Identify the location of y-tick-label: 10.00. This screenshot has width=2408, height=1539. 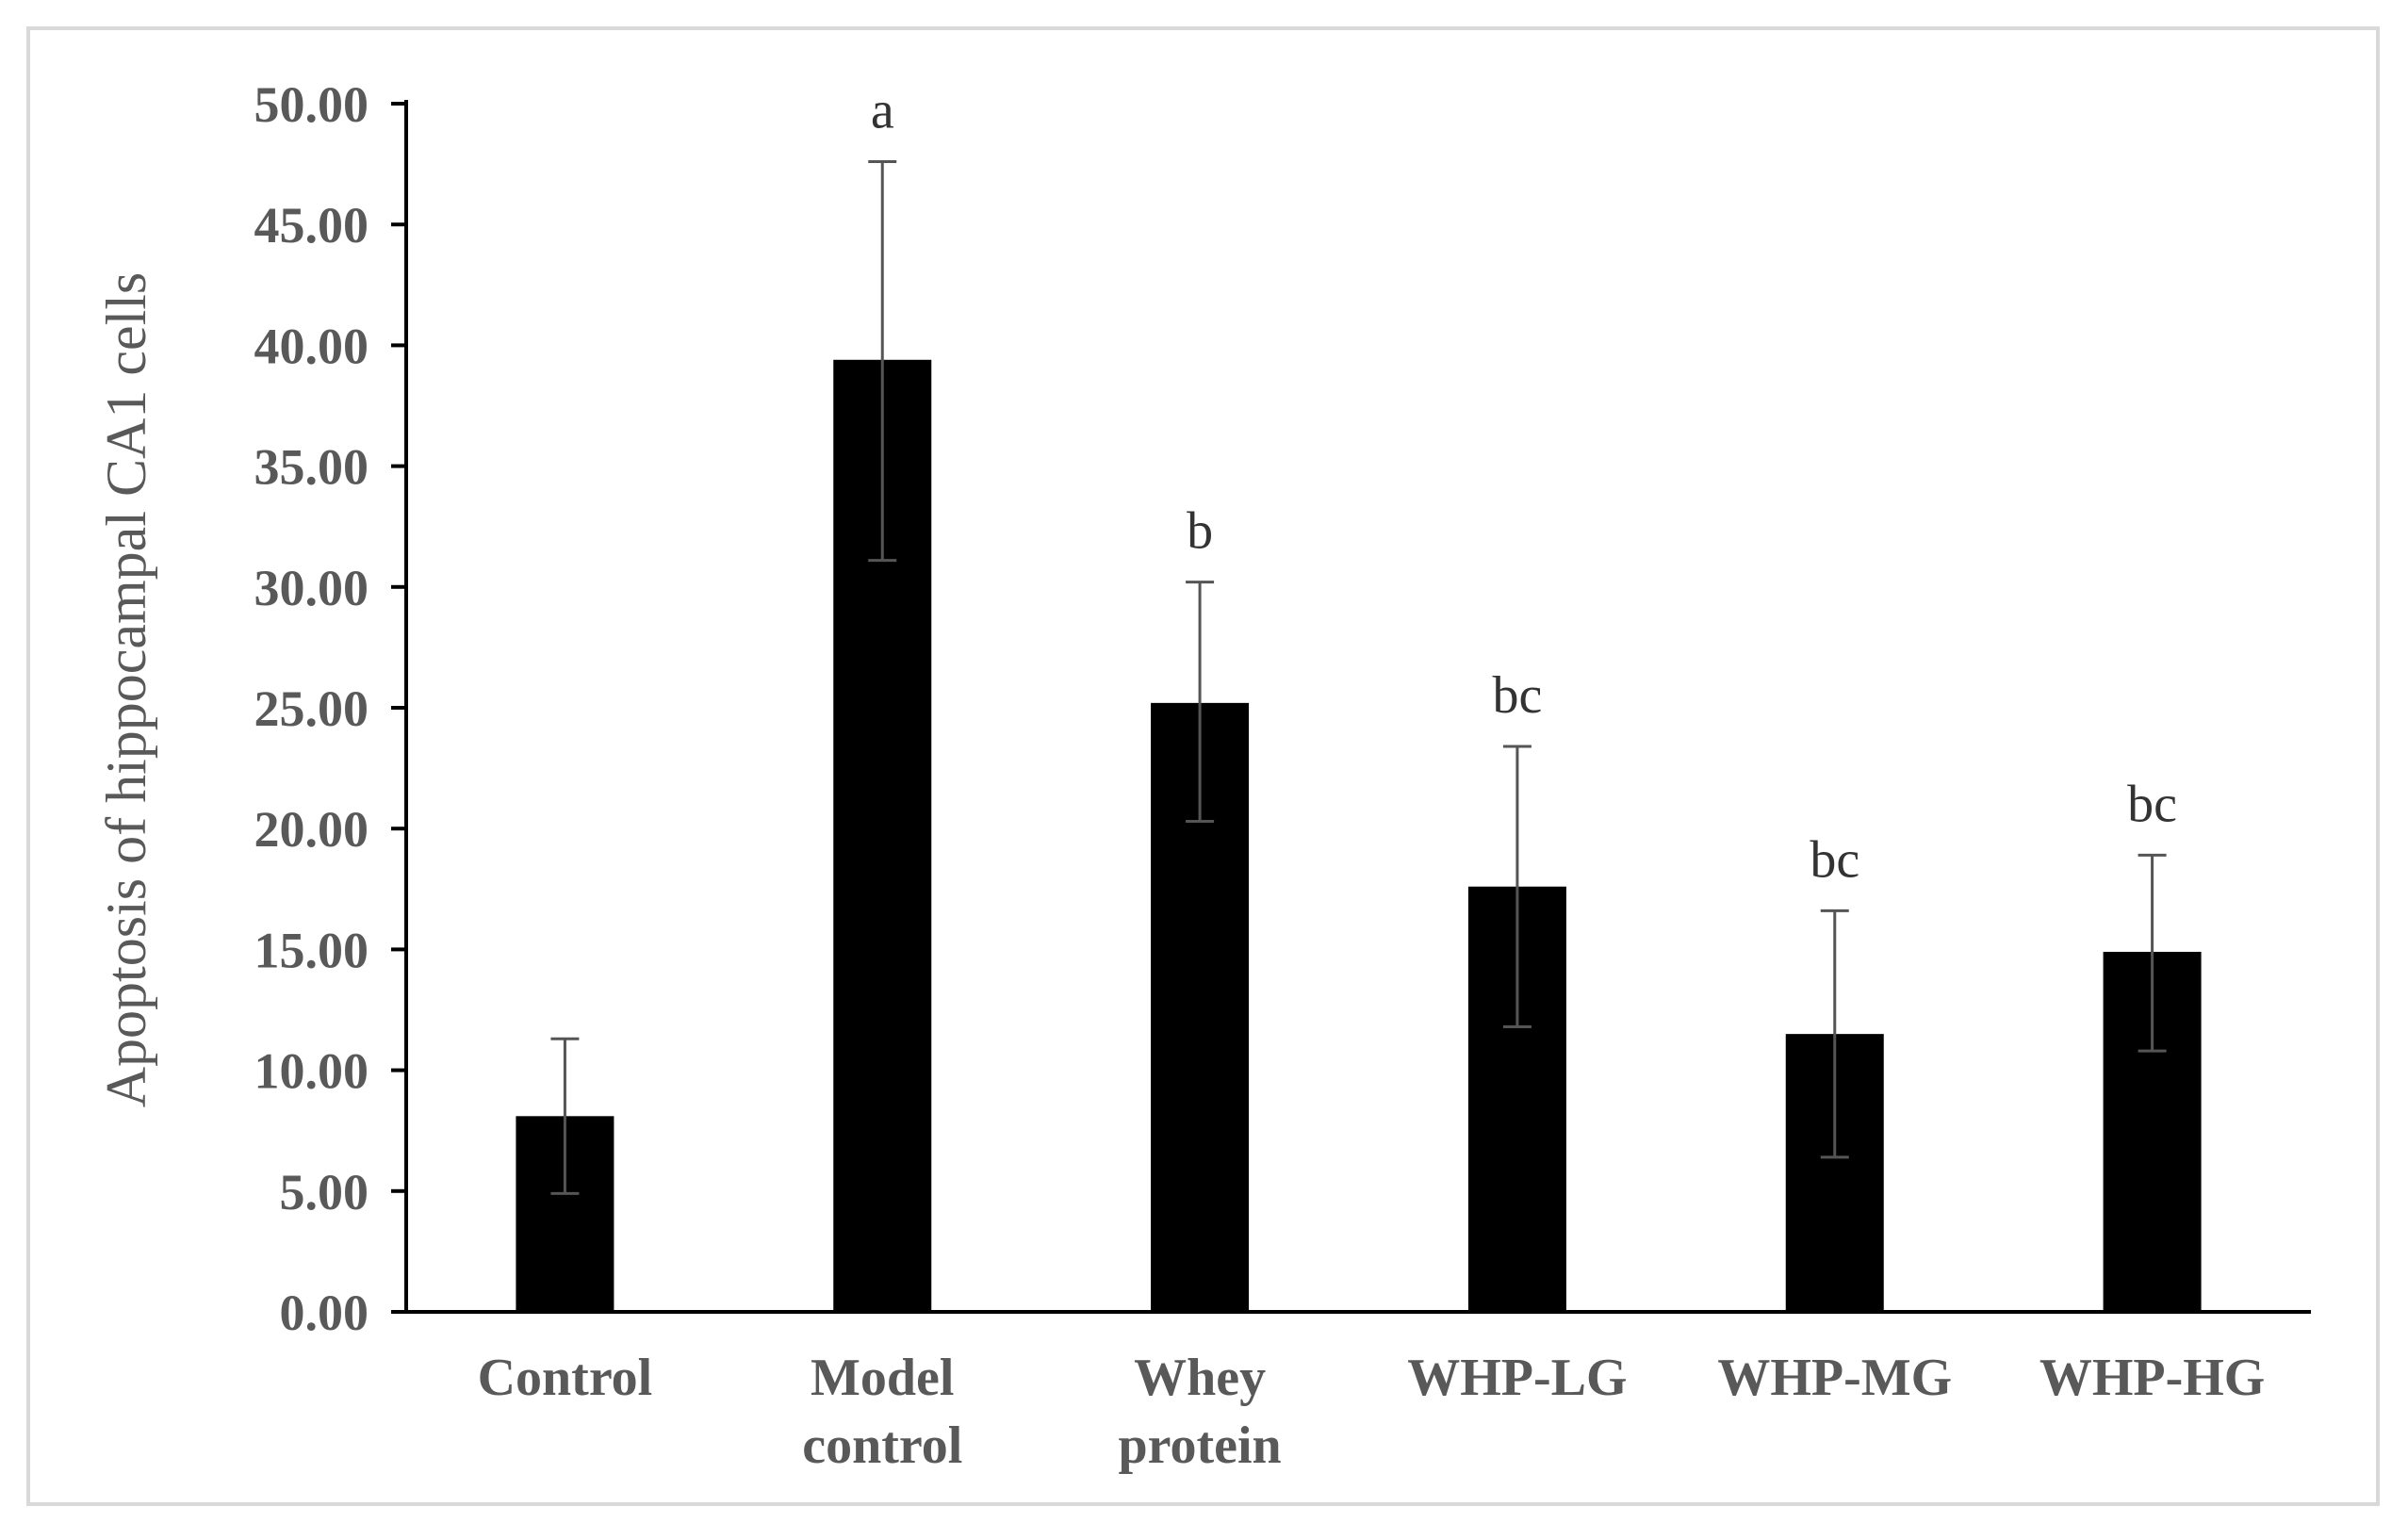
(311, 1071).